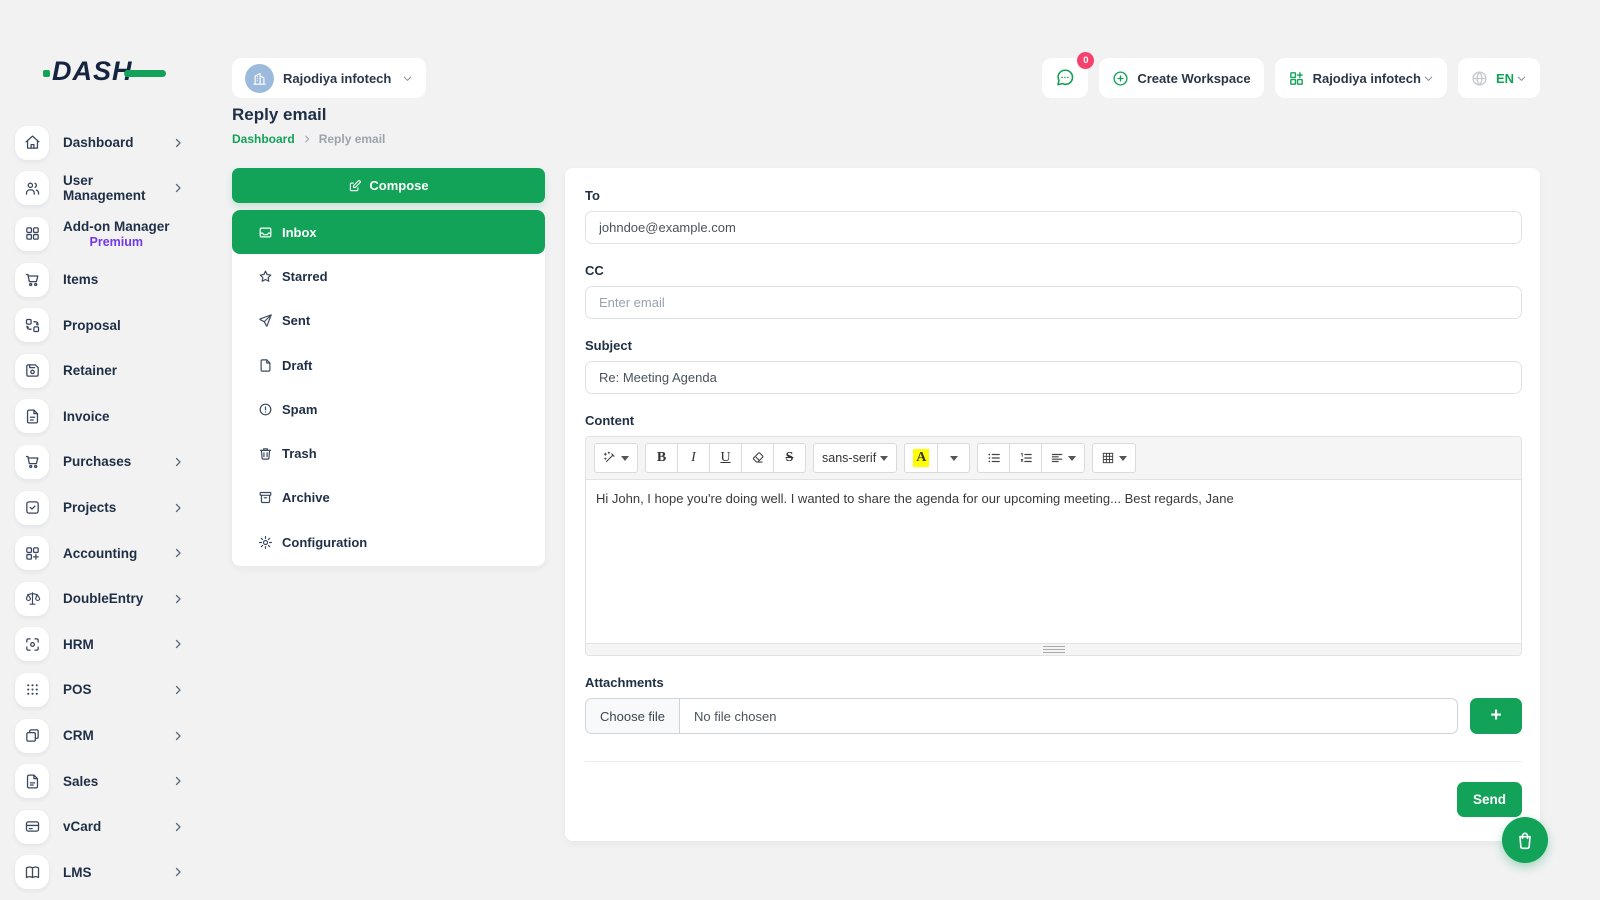 The width and height of the screenshot is (1600, 900). Describe the element at coordinates (1053, 227) in the screenshot. I see `to-input` at that location.